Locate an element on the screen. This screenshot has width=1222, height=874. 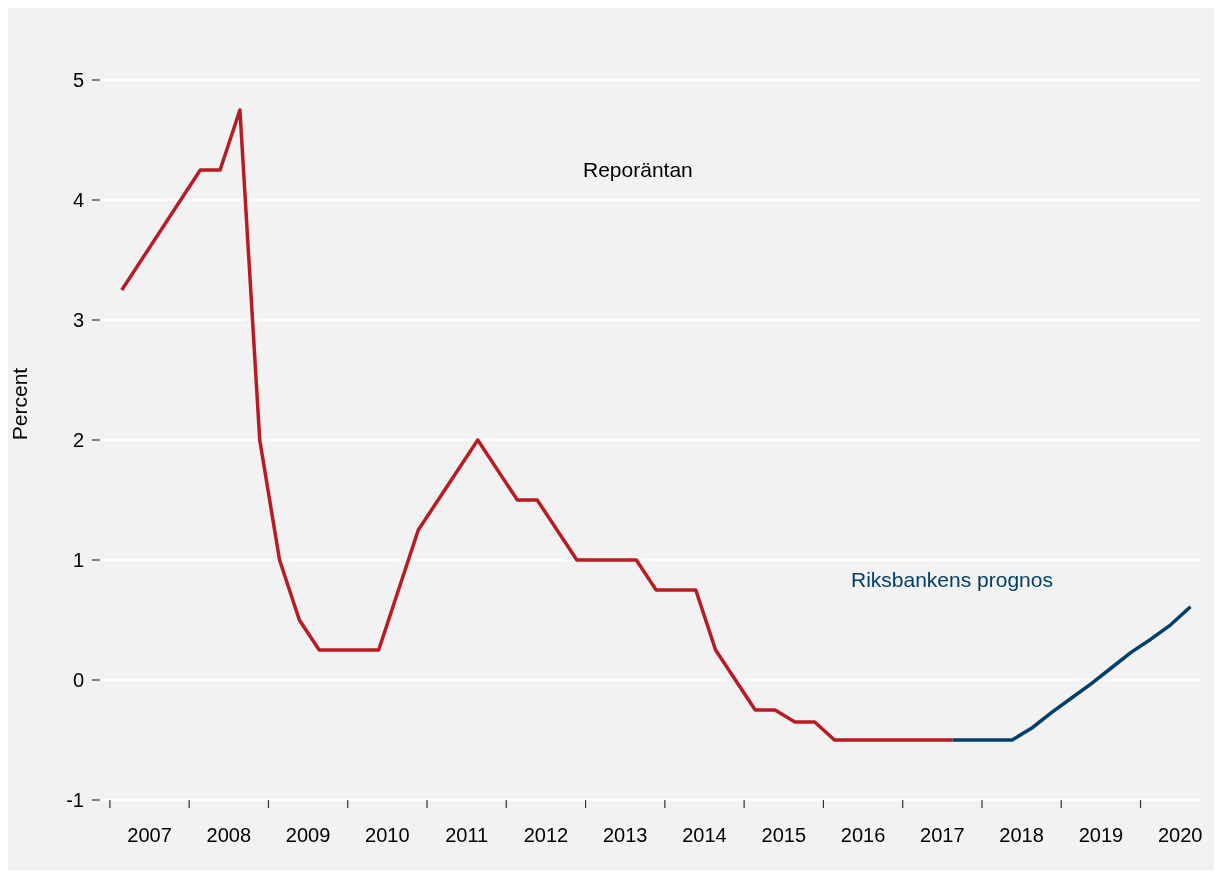
x-tick-label: 2010 is located at coordinates (387, 835).